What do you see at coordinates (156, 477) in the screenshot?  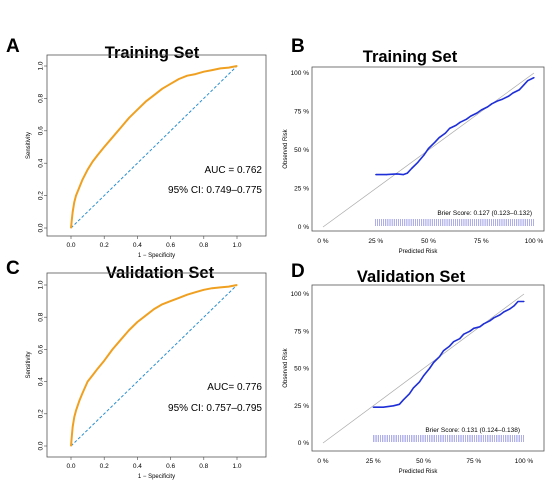 I see `x-axis-label: 1 − Specificity` at bounding box center [156, 477].